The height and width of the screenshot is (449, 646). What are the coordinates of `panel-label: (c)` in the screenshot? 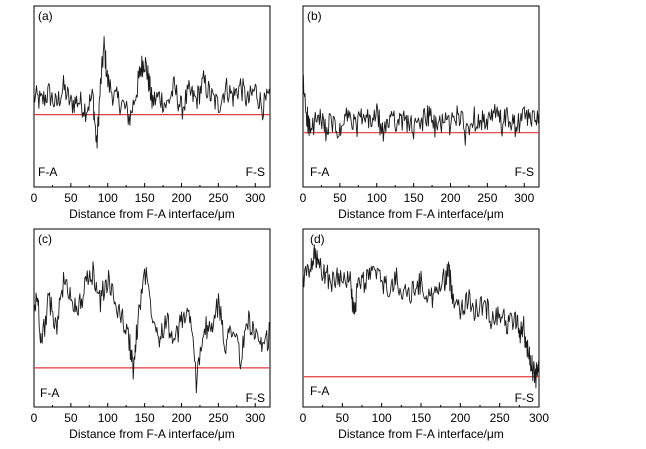 It's located at (45, 239).